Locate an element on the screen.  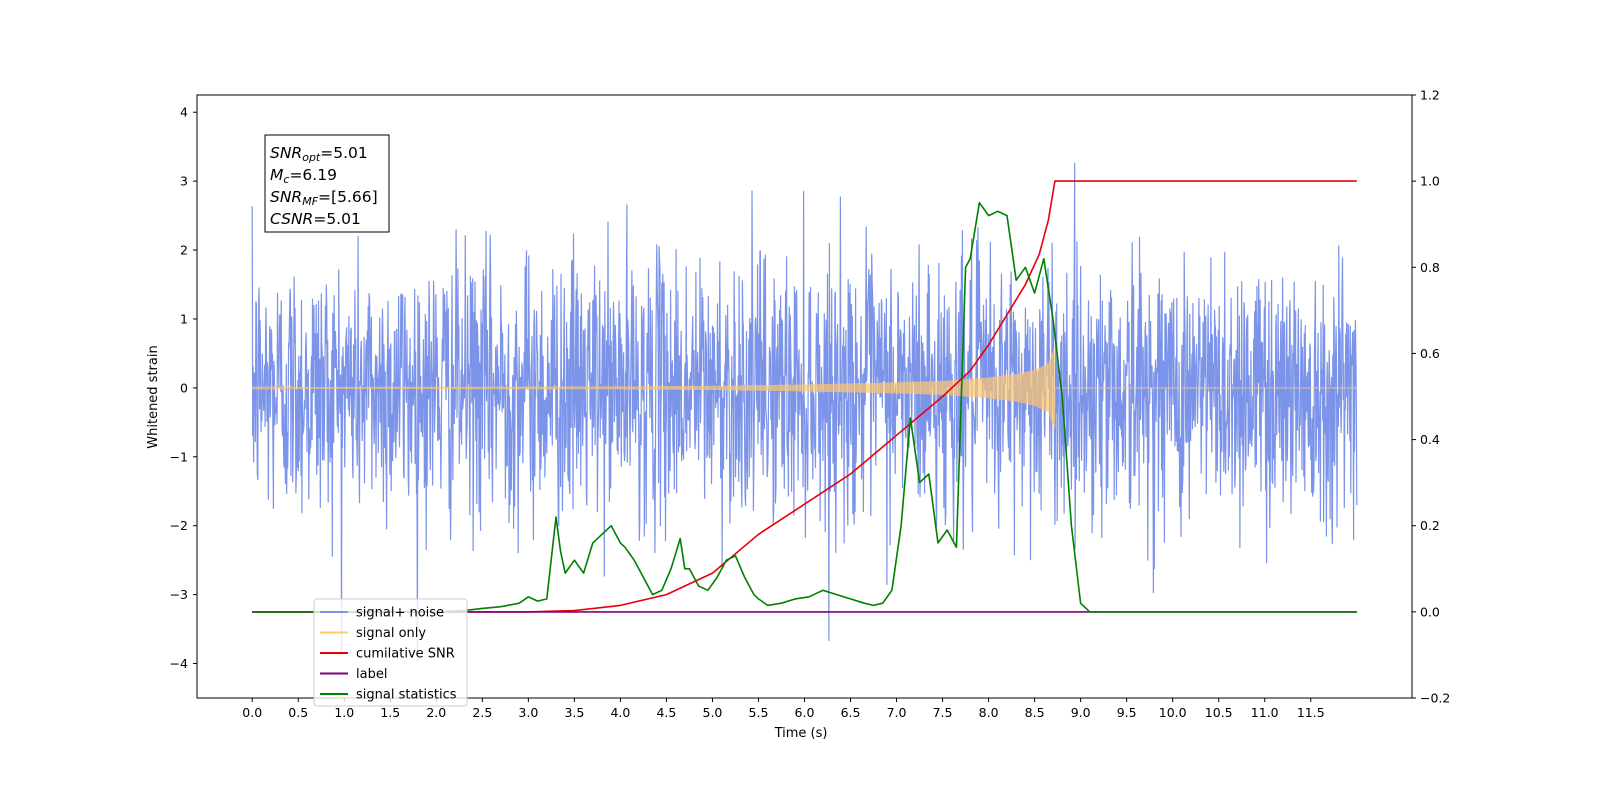
legend-label-cumilative-snr: cumilative SNR is located at coordinates (405, 654).